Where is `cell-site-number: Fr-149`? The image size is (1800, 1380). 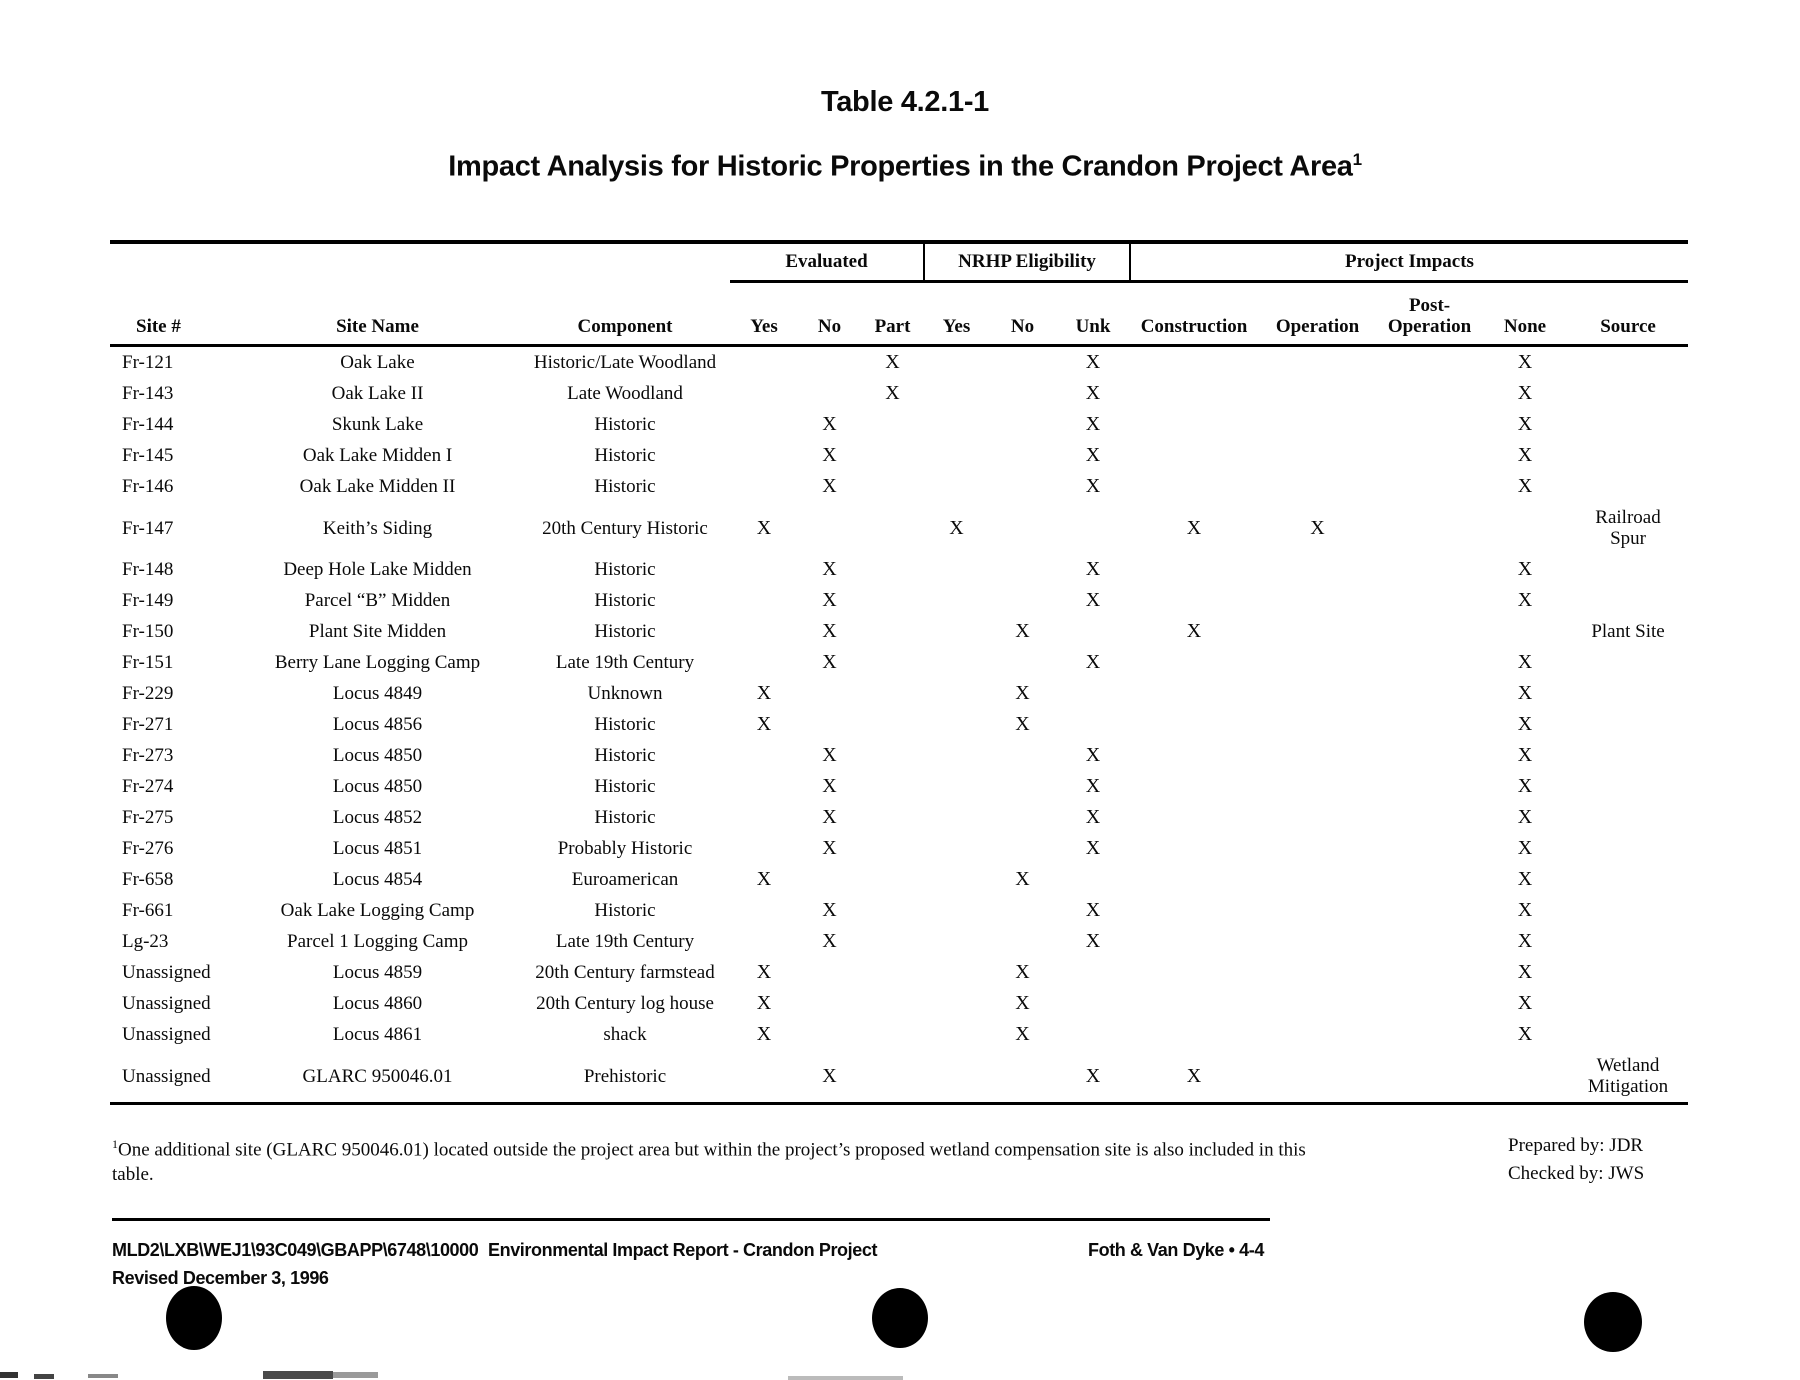
cell-site-number: Fr-149 is located at coordinates (148, 600).